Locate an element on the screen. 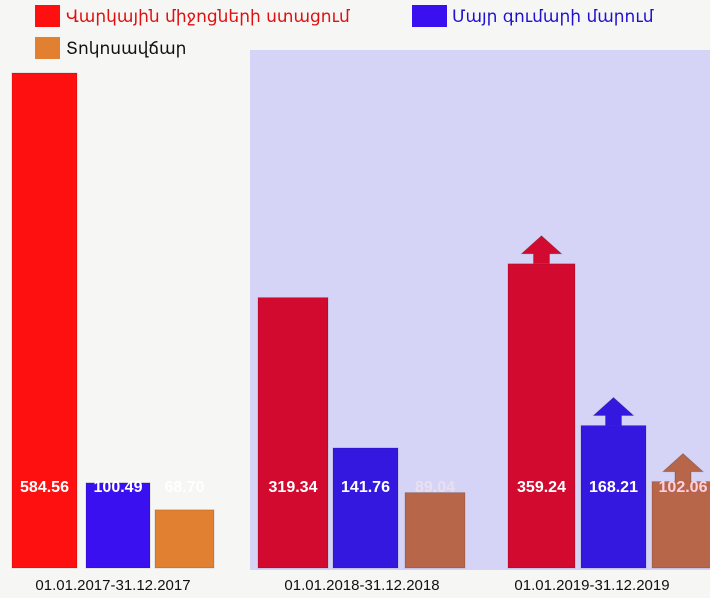 The image size is (710, 598). value-label: 584.56 is located at coordinates (44, 487).